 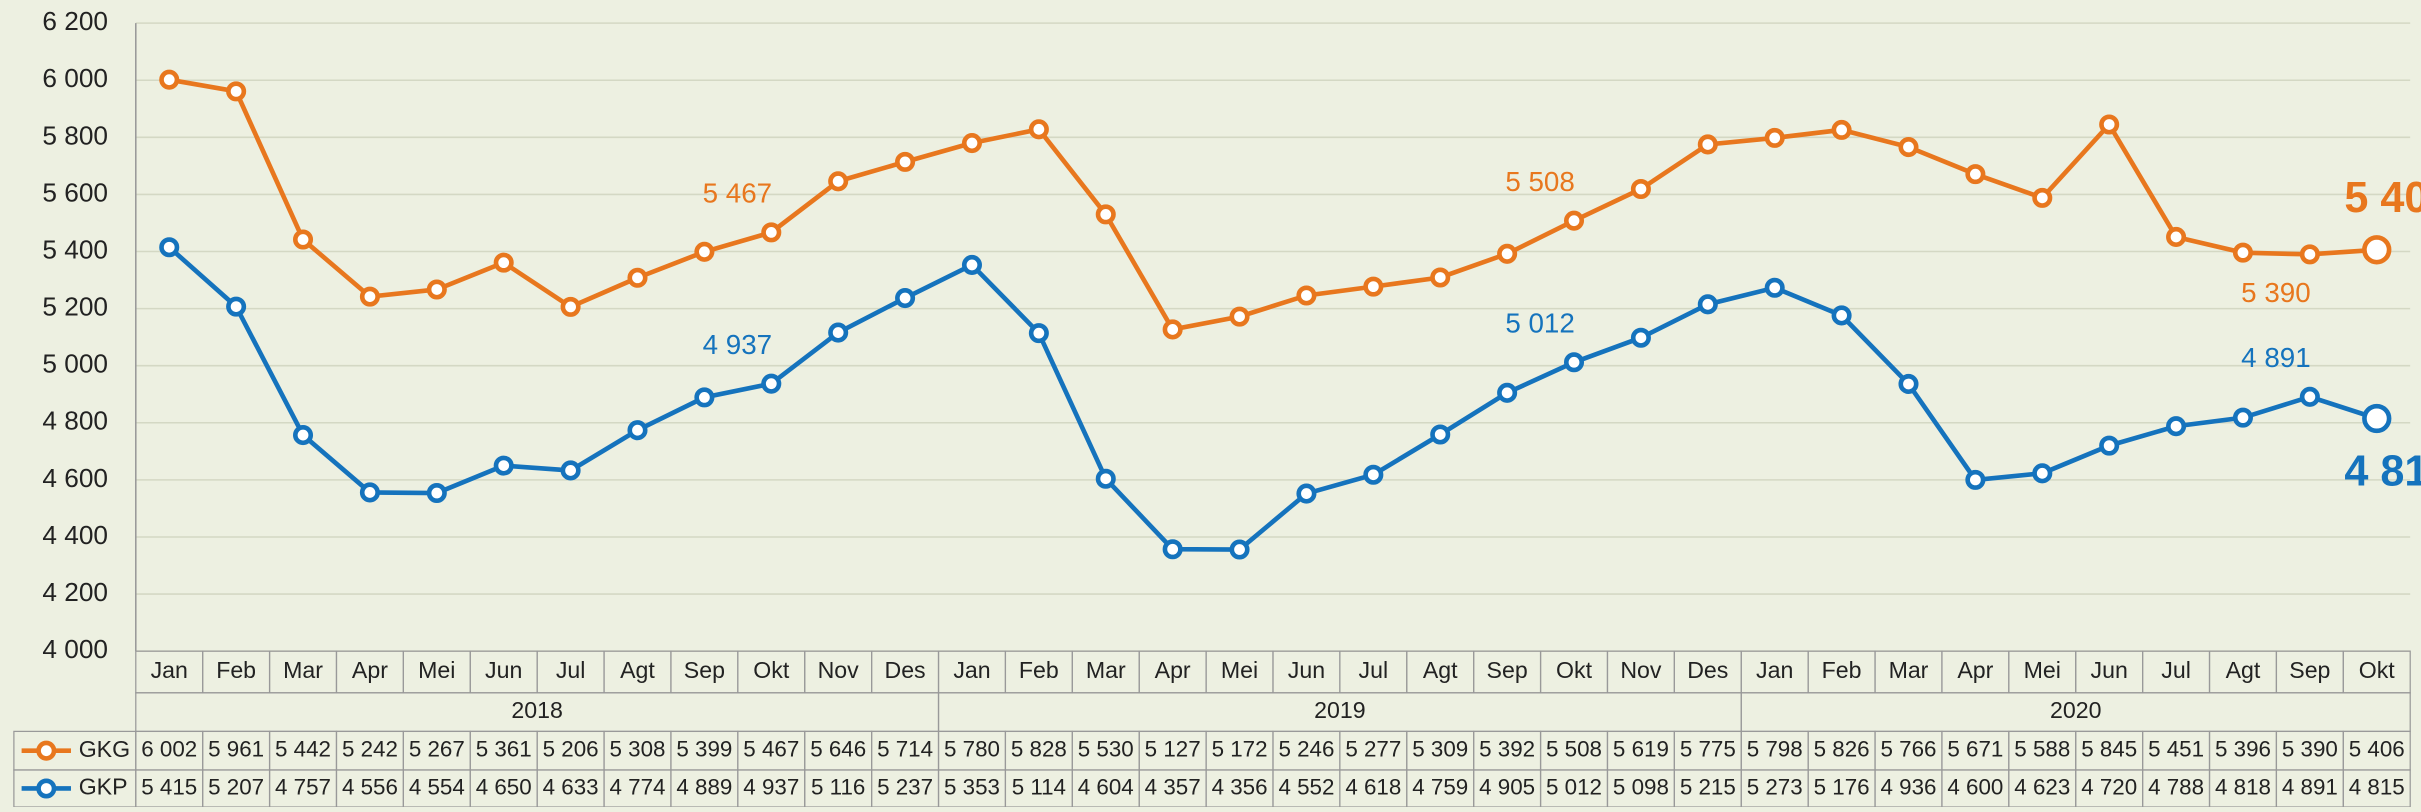 I want to click on table-value: 4 600, so click(x=1975, y=786).